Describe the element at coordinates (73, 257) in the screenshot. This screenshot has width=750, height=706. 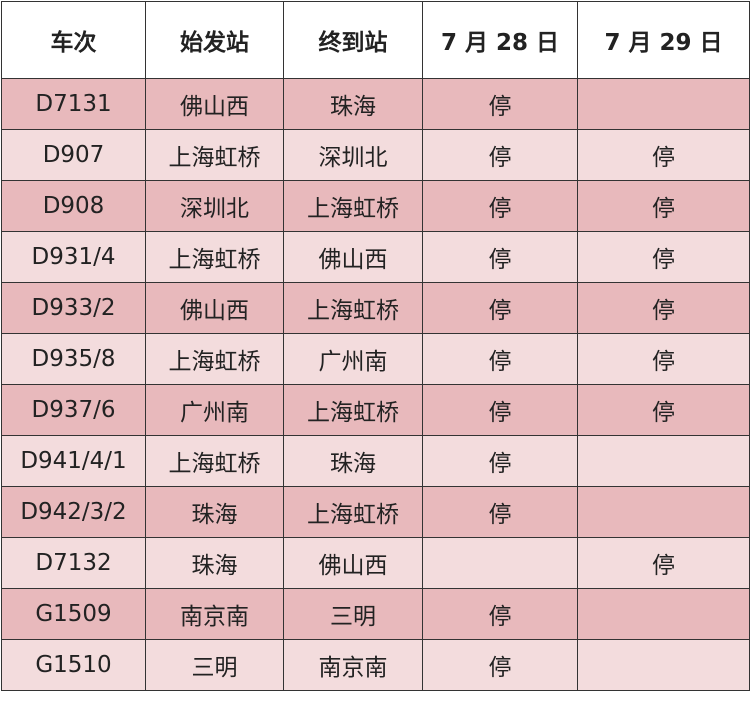
I see `table-cell: D931/4` at that location.